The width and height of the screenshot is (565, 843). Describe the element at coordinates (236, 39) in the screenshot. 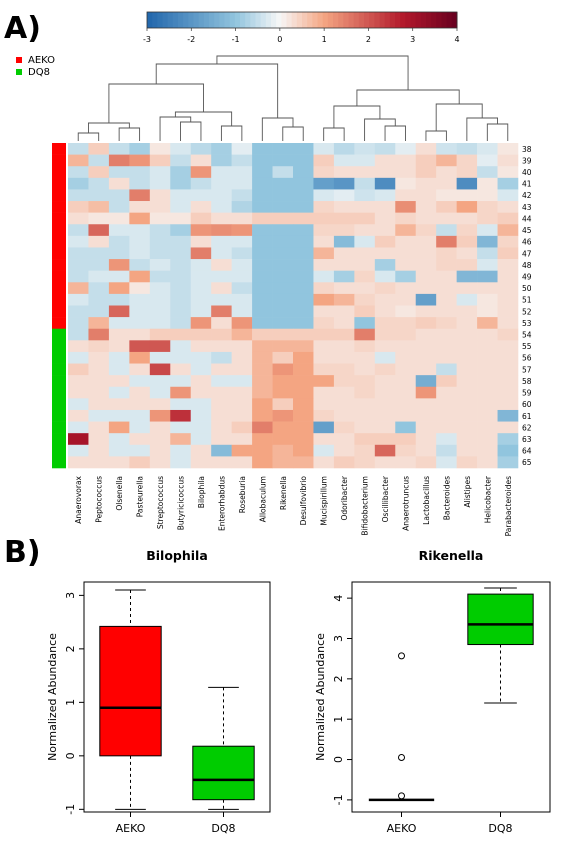

I see `color-key-tick-label: -1` at that location.